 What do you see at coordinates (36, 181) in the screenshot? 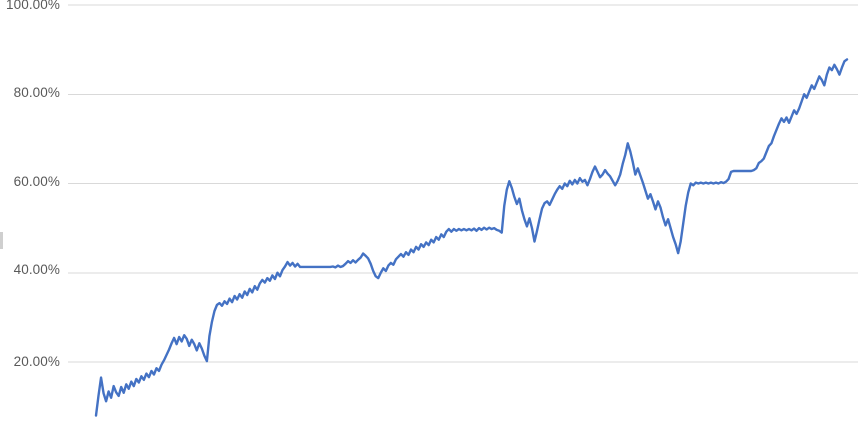
I see `y-tick-label-60: 60.00%` at bounding box center [36, 181].